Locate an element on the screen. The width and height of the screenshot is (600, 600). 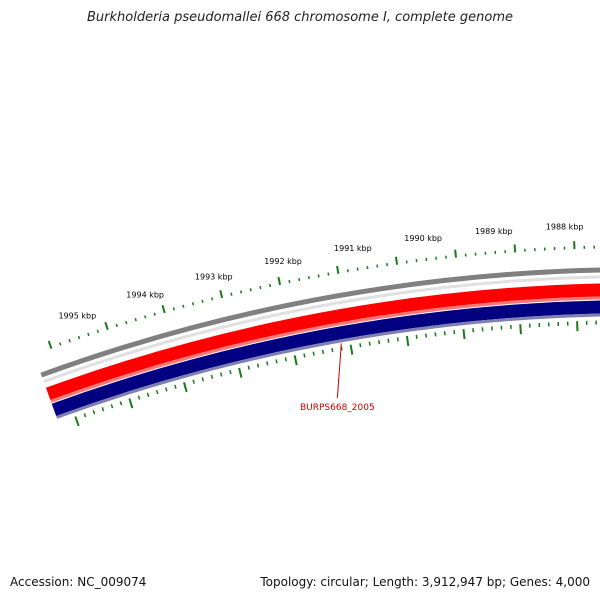
gene-annotation: BURPS668_2005 is located at coordinates (337, 378).